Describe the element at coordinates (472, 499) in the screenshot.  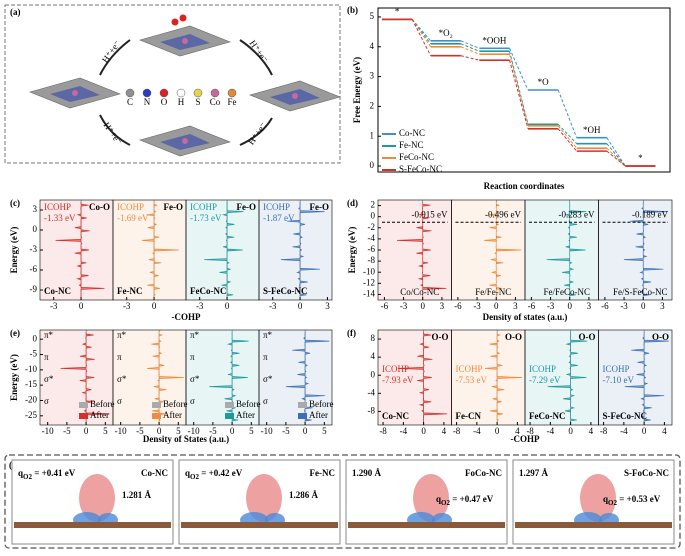
I see `q-value: = +0.47 eV` at that location.